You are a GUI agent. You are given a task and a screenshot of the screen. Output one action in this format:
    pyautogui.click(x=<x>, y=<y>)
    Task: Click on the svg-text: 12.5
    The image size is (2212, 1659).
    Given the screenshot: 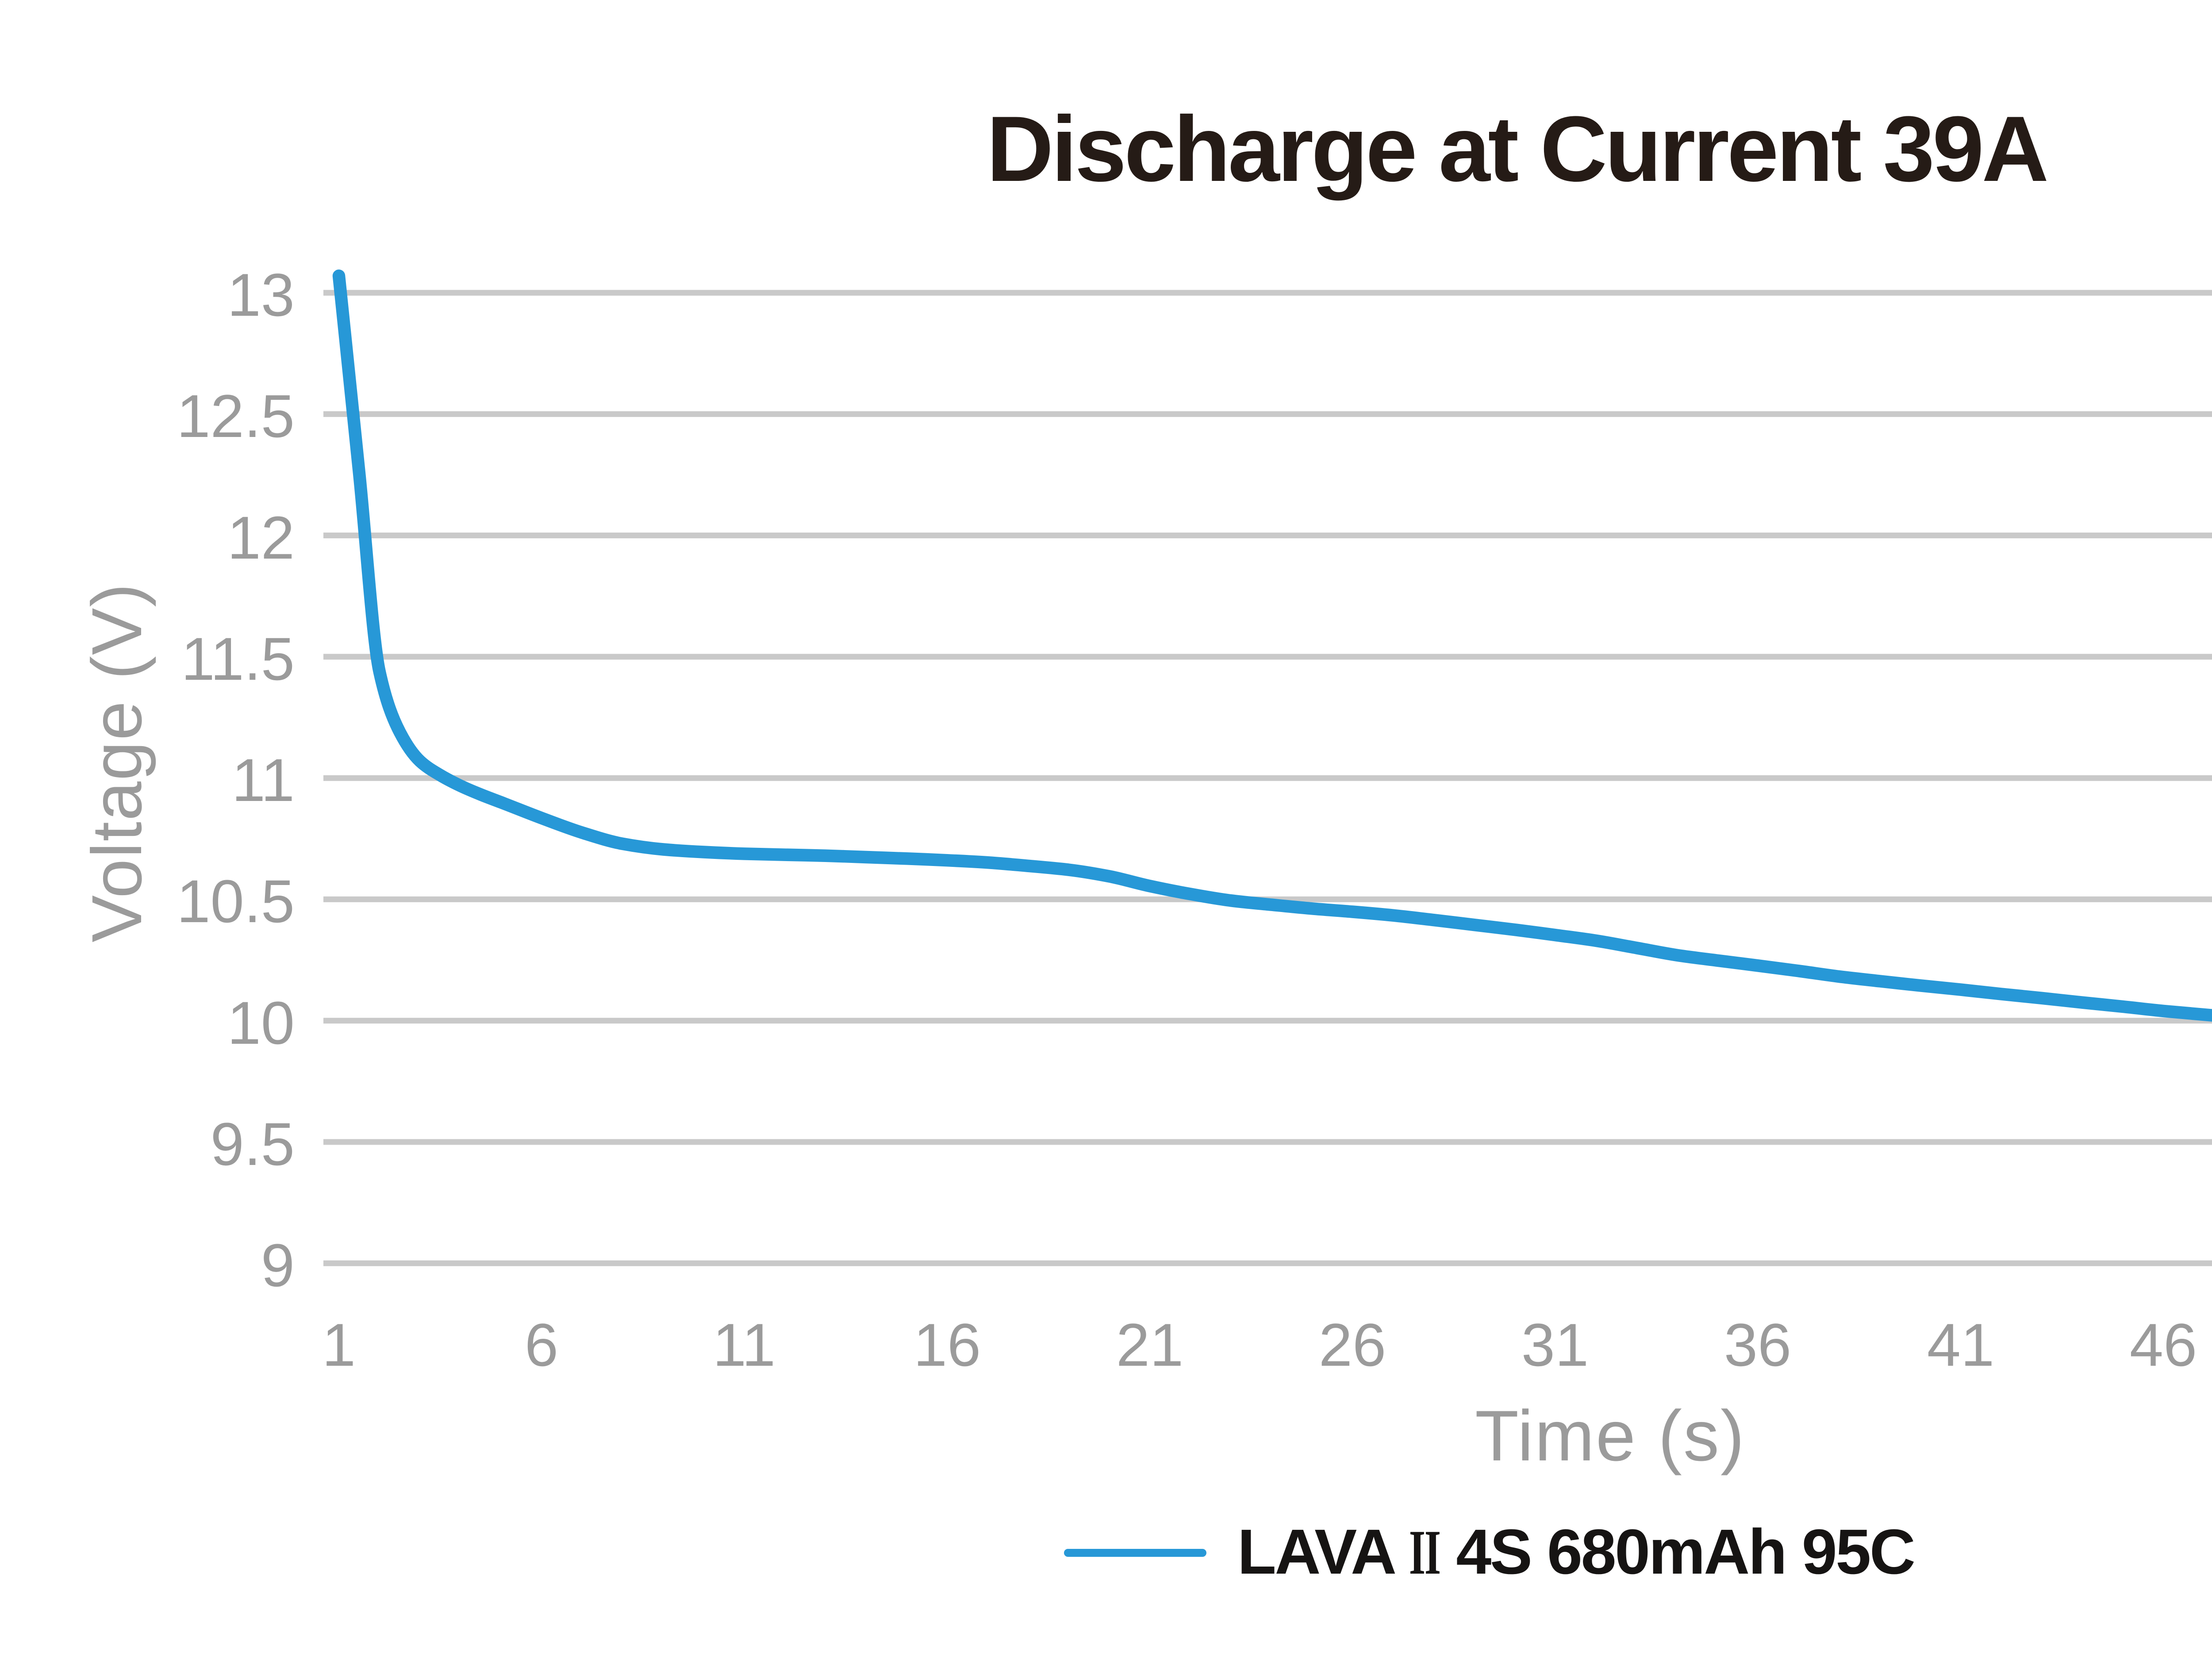 What is the action you would take?
    pyautogui.click(x=236, y=416)
    